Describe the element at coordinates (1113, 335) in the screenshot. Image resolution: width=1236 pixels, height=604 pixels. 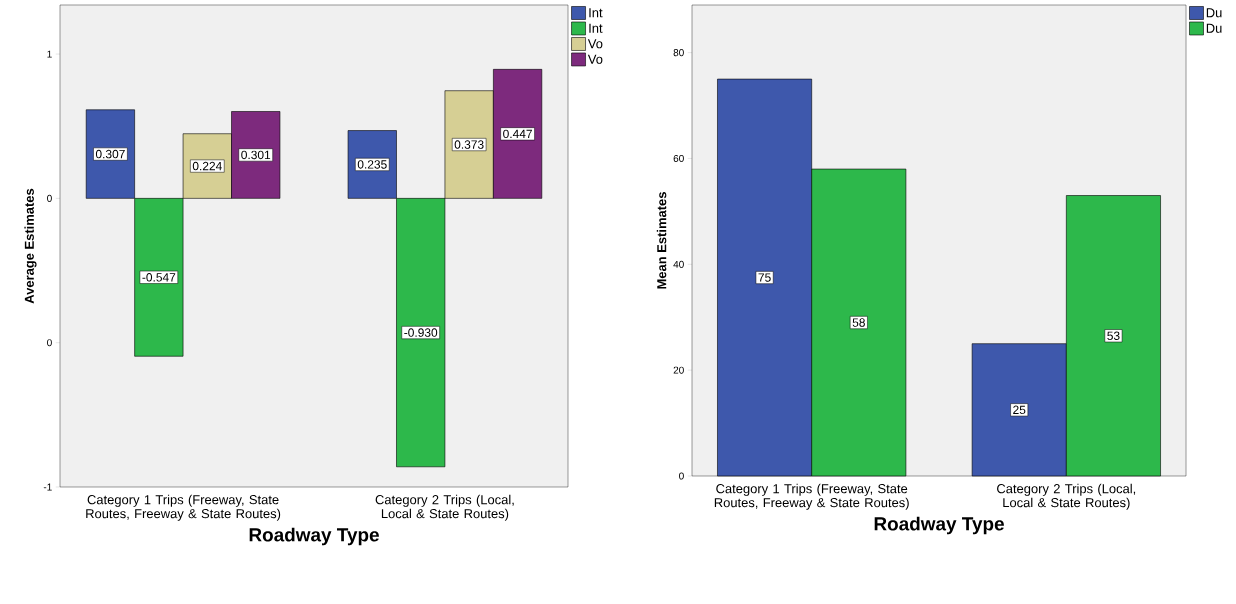
I see `data-label: 53` at that location.